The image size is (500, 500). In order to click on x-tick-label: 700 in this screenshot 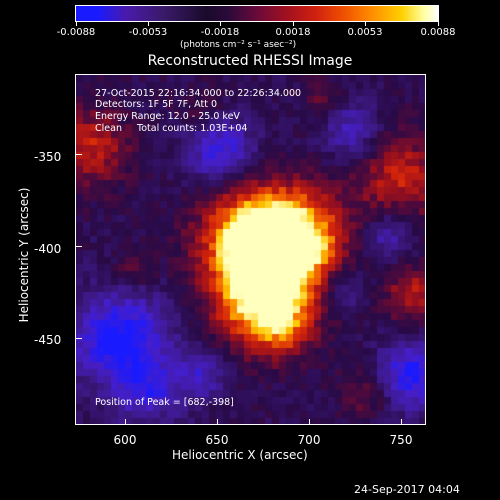, I will do `click(309, 440)`.